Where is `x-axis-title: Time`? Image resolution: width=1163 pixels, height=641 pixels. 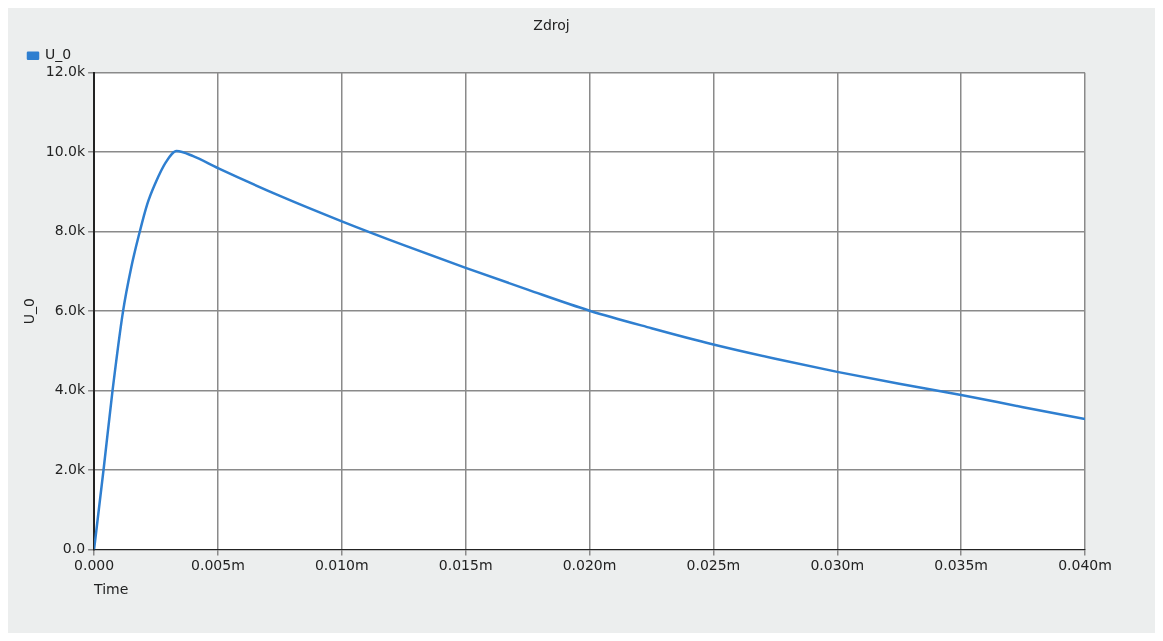 x-axis-title: Time is located at coordinates (111, 589).